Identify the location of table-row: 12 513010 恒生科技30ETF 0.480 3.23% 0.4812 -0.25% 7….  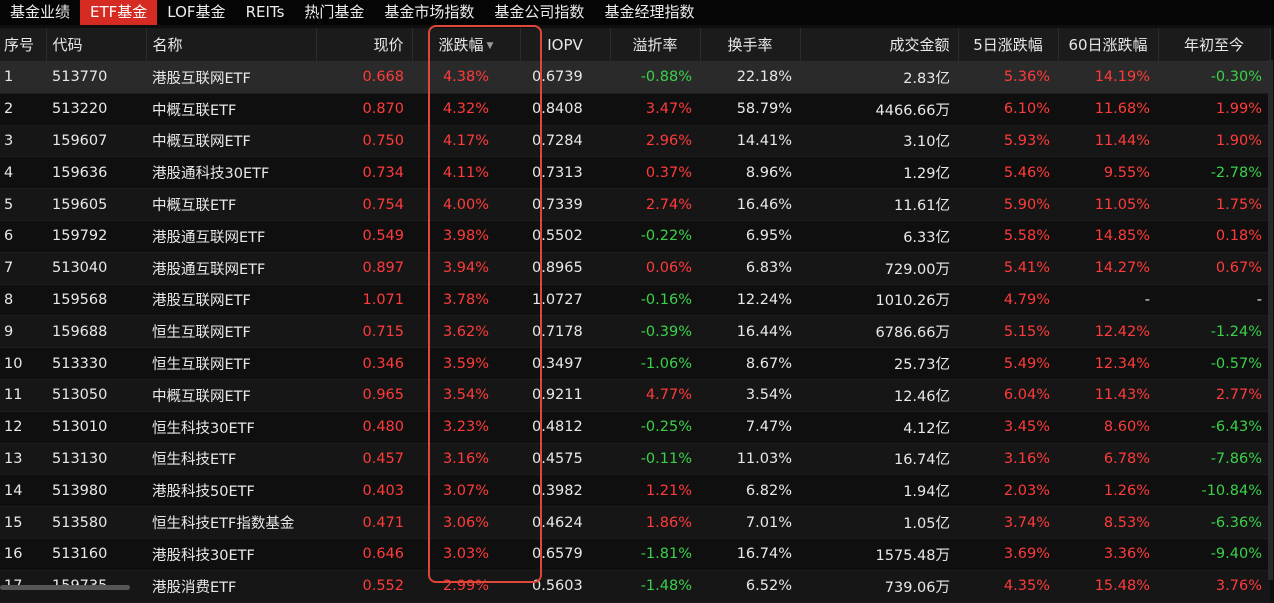
(635, 427).